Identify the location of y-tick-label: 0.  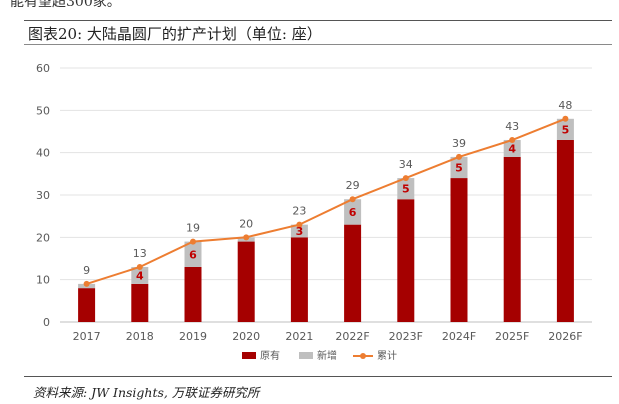
(46, 322).